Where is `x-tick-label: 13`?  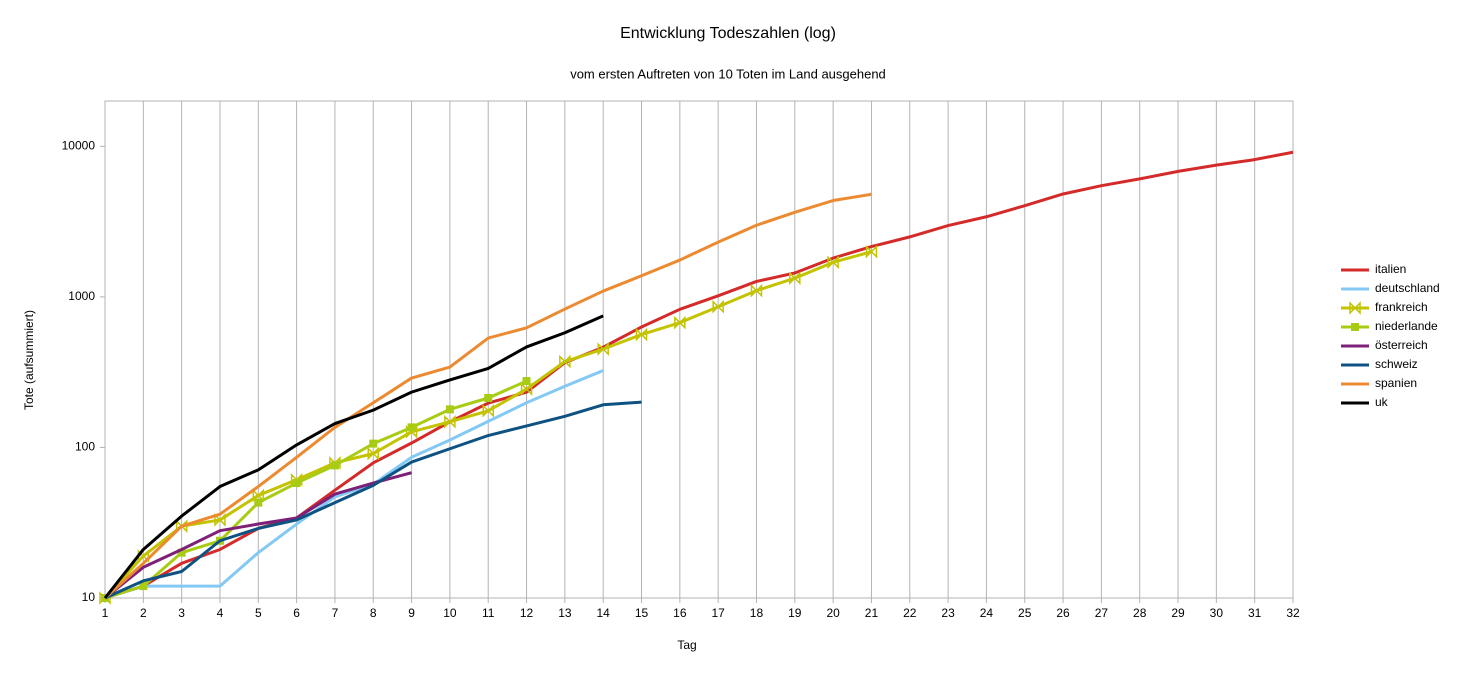
x-tick-label: 13 is located at coordinates (565, 613).